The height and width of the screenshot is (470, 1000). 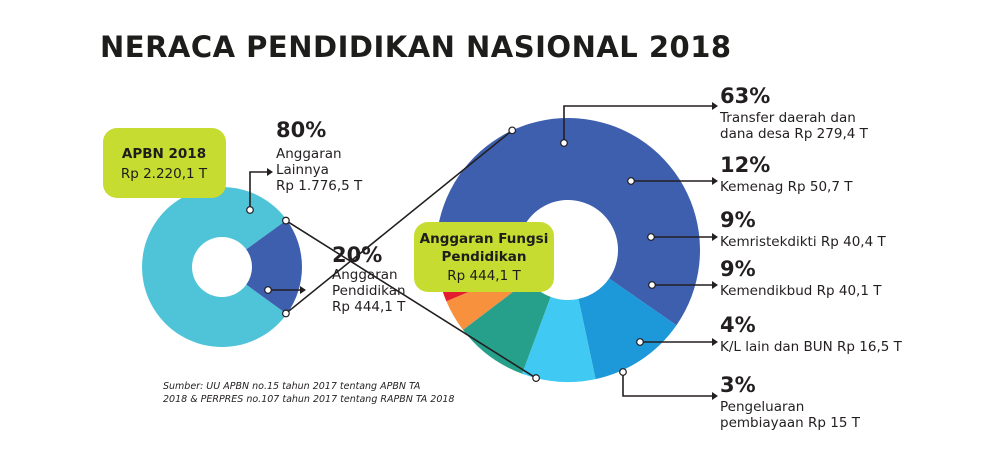 What do you see at coordinates (787, 118) in the screenshot?
I see `slice-name-label: Transfer daerah dan` at bounding box center [787, 118].